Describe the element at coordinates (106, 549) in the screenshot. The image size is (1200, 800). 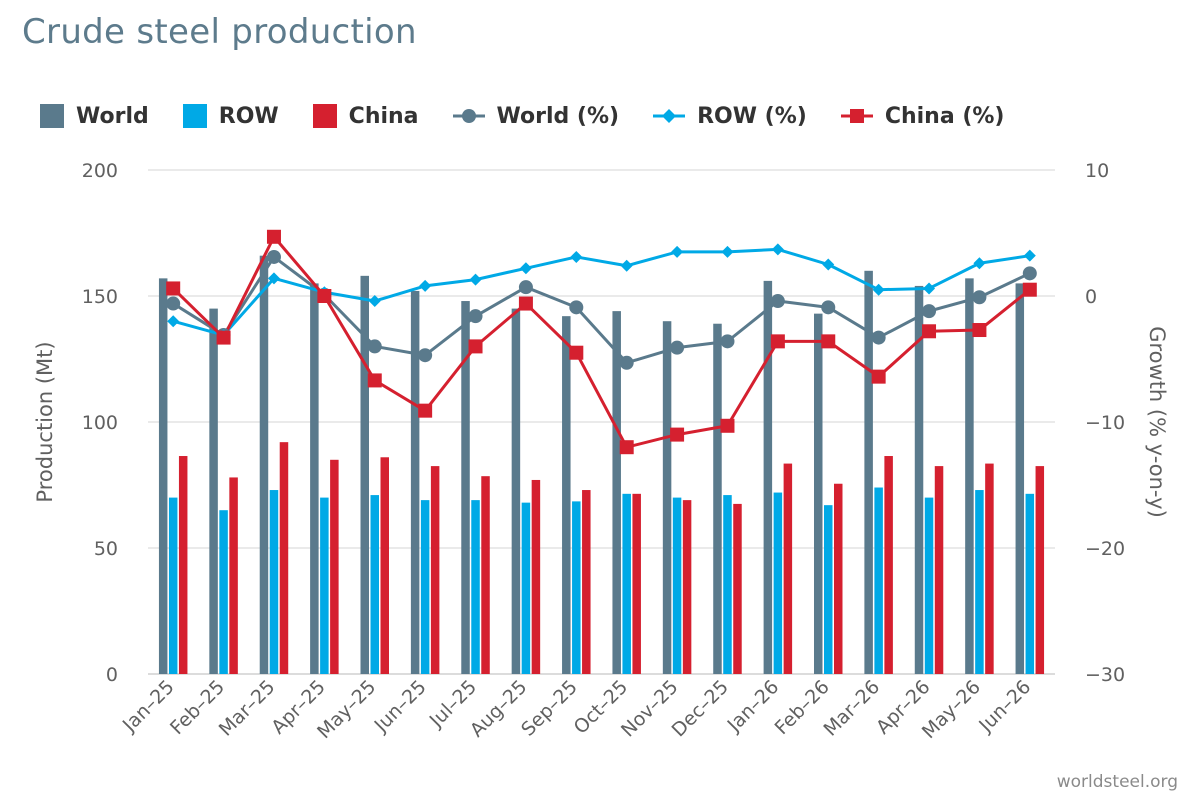
I see `y-tick-label: 50` at that location.